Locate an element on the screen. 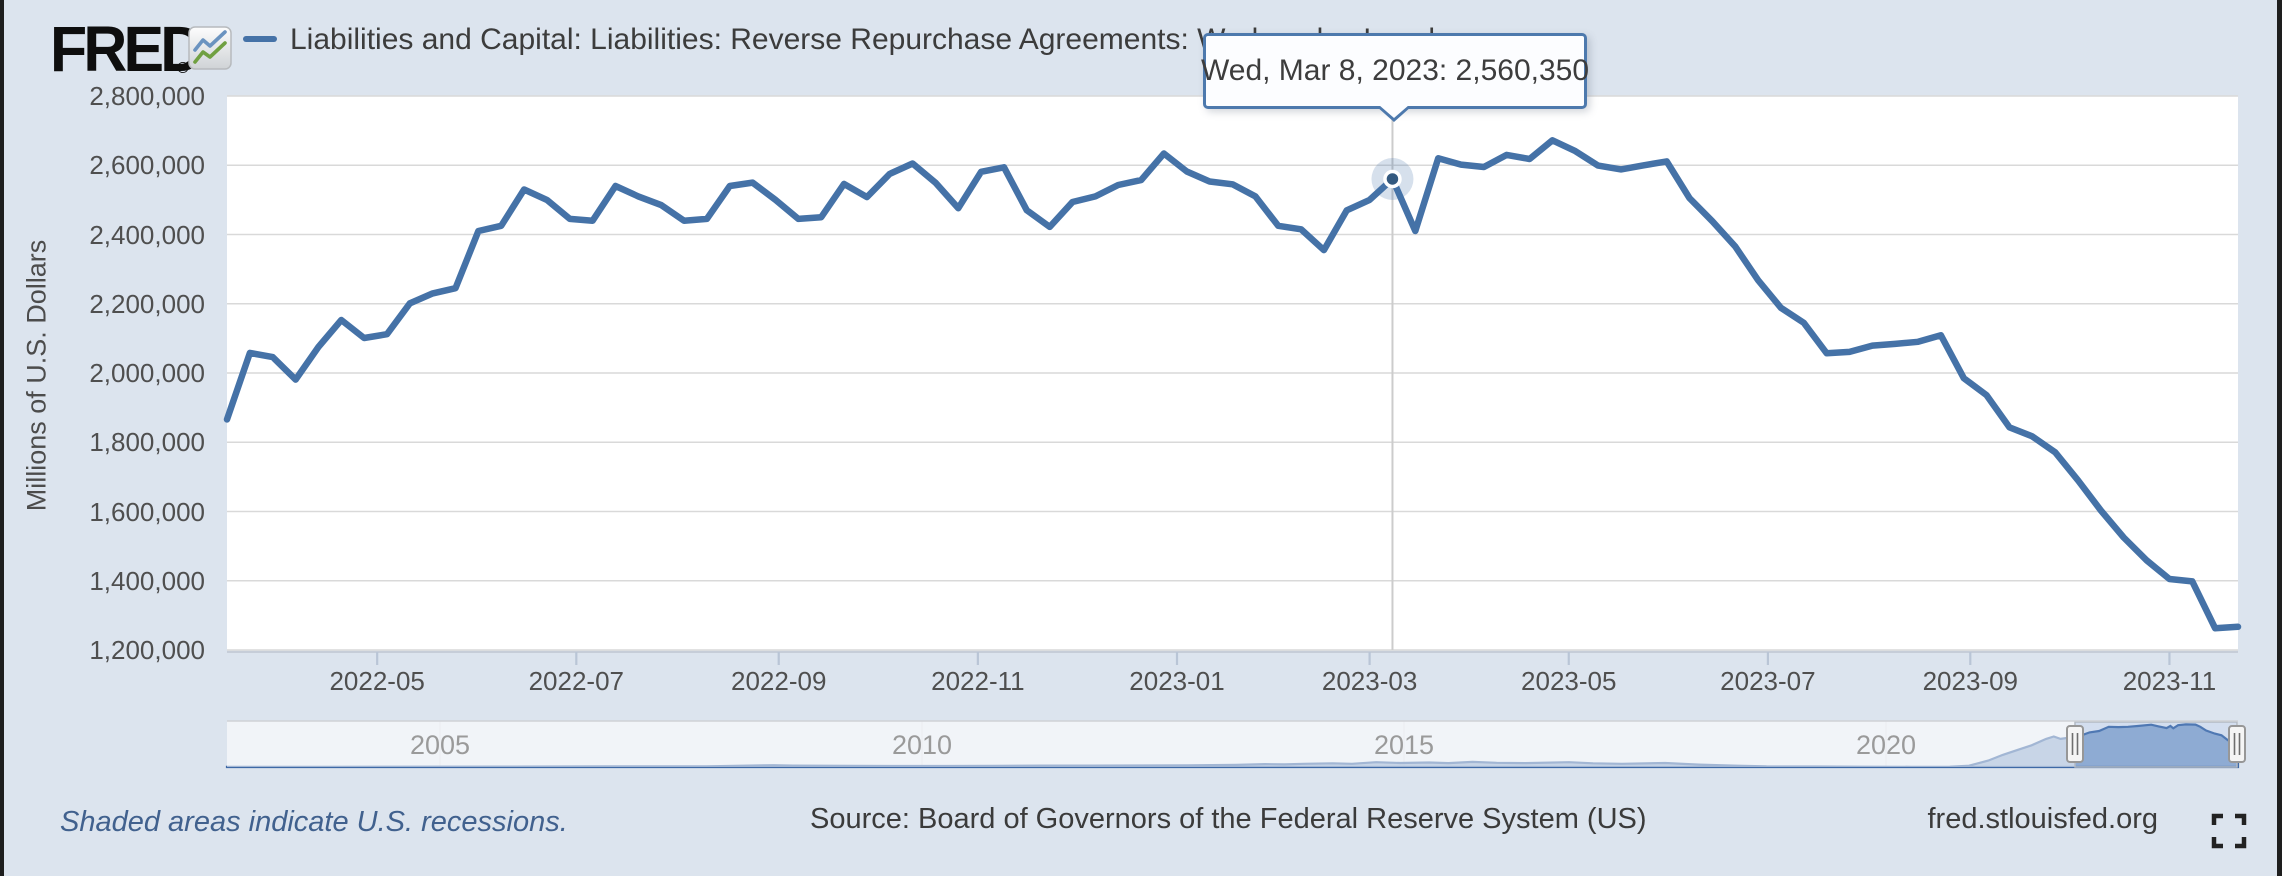 This screenshot has width=2282, height=876. y-axis-title: Millions of U.S. Dollars is located at coordinates (36, 375).